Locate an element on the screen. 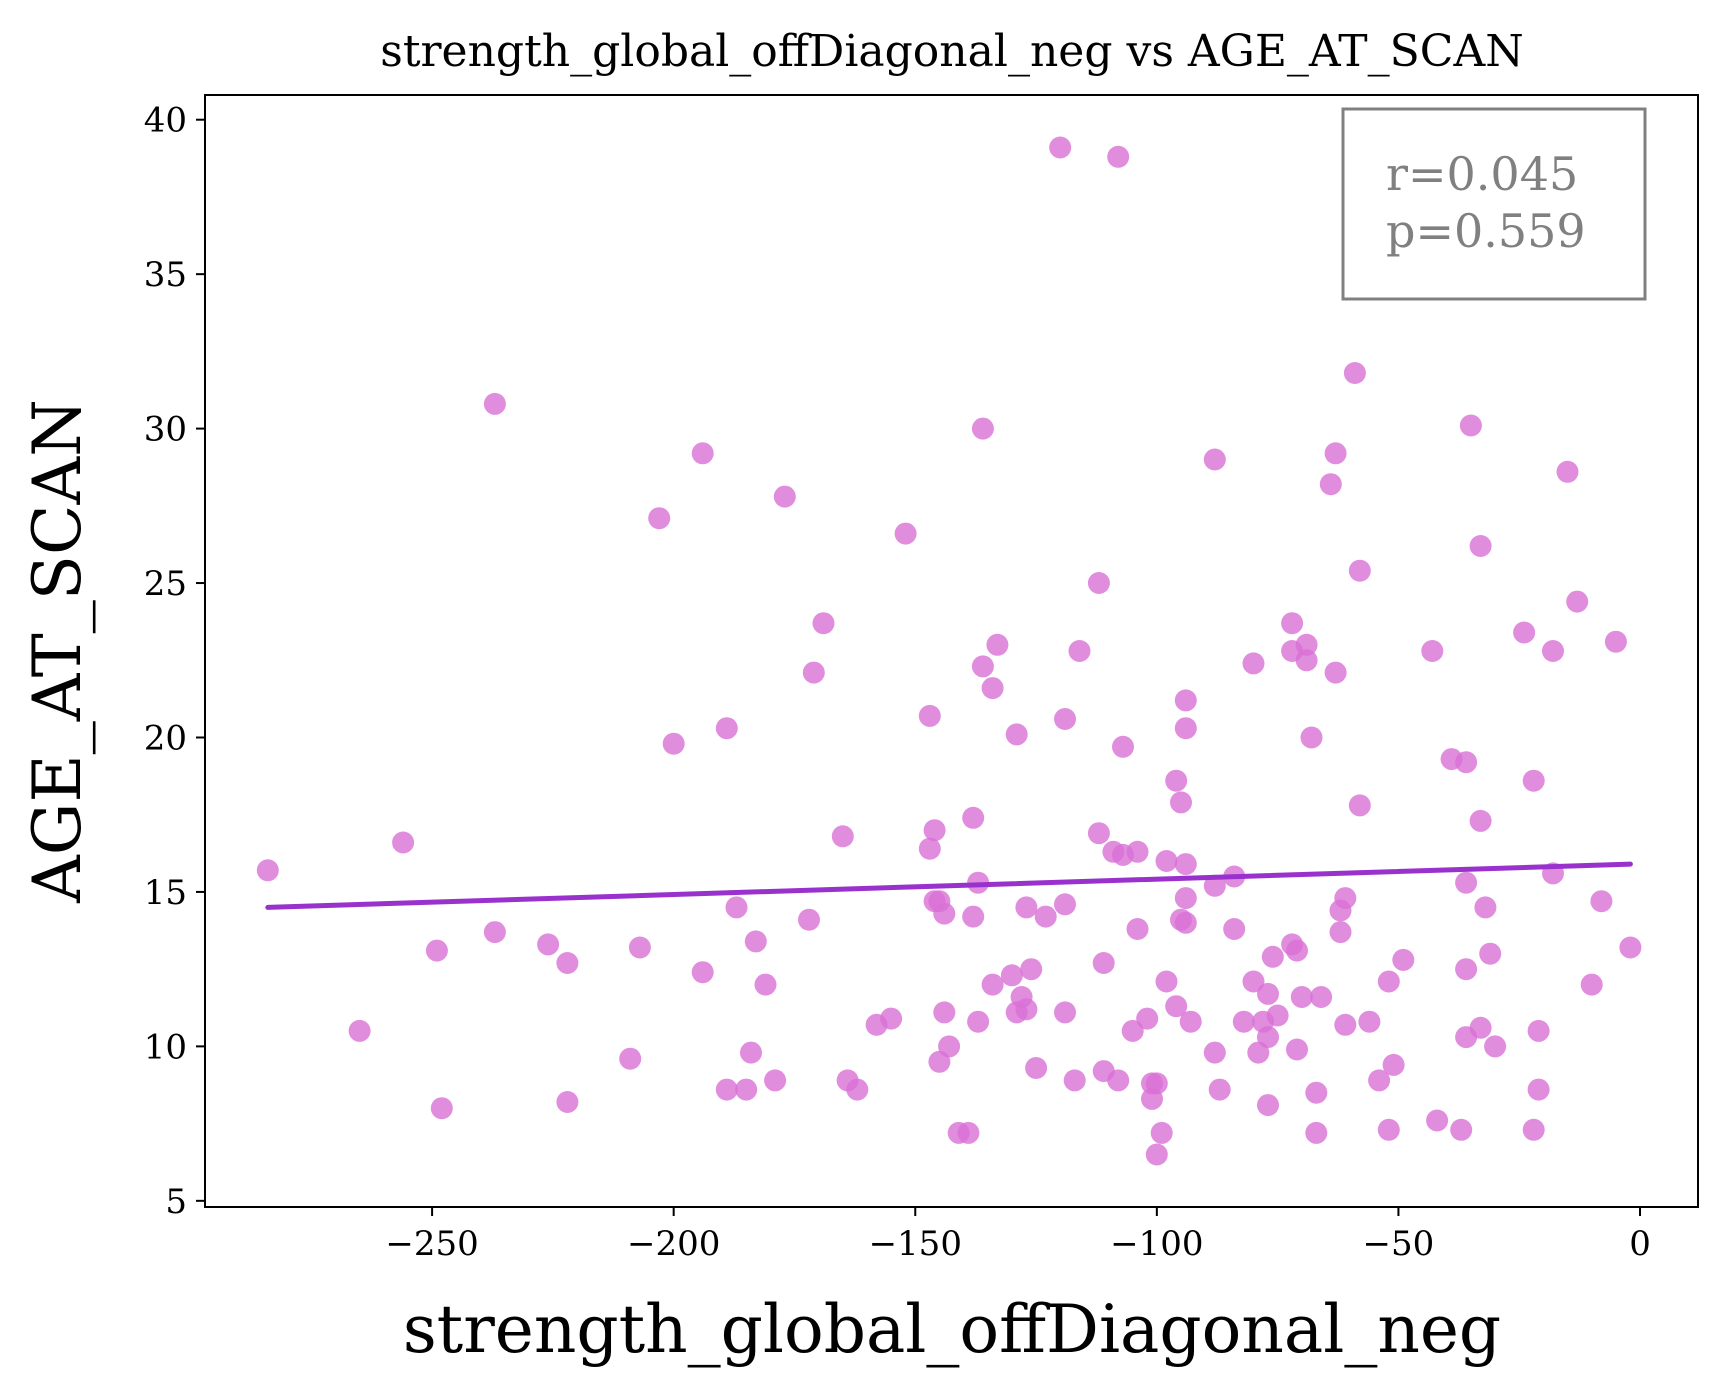 Image resolution: width=1720 pixels, height=1395 pixels. stats-annotation: r=0.045 p=0.559 is located at coordinates (1494, 204).